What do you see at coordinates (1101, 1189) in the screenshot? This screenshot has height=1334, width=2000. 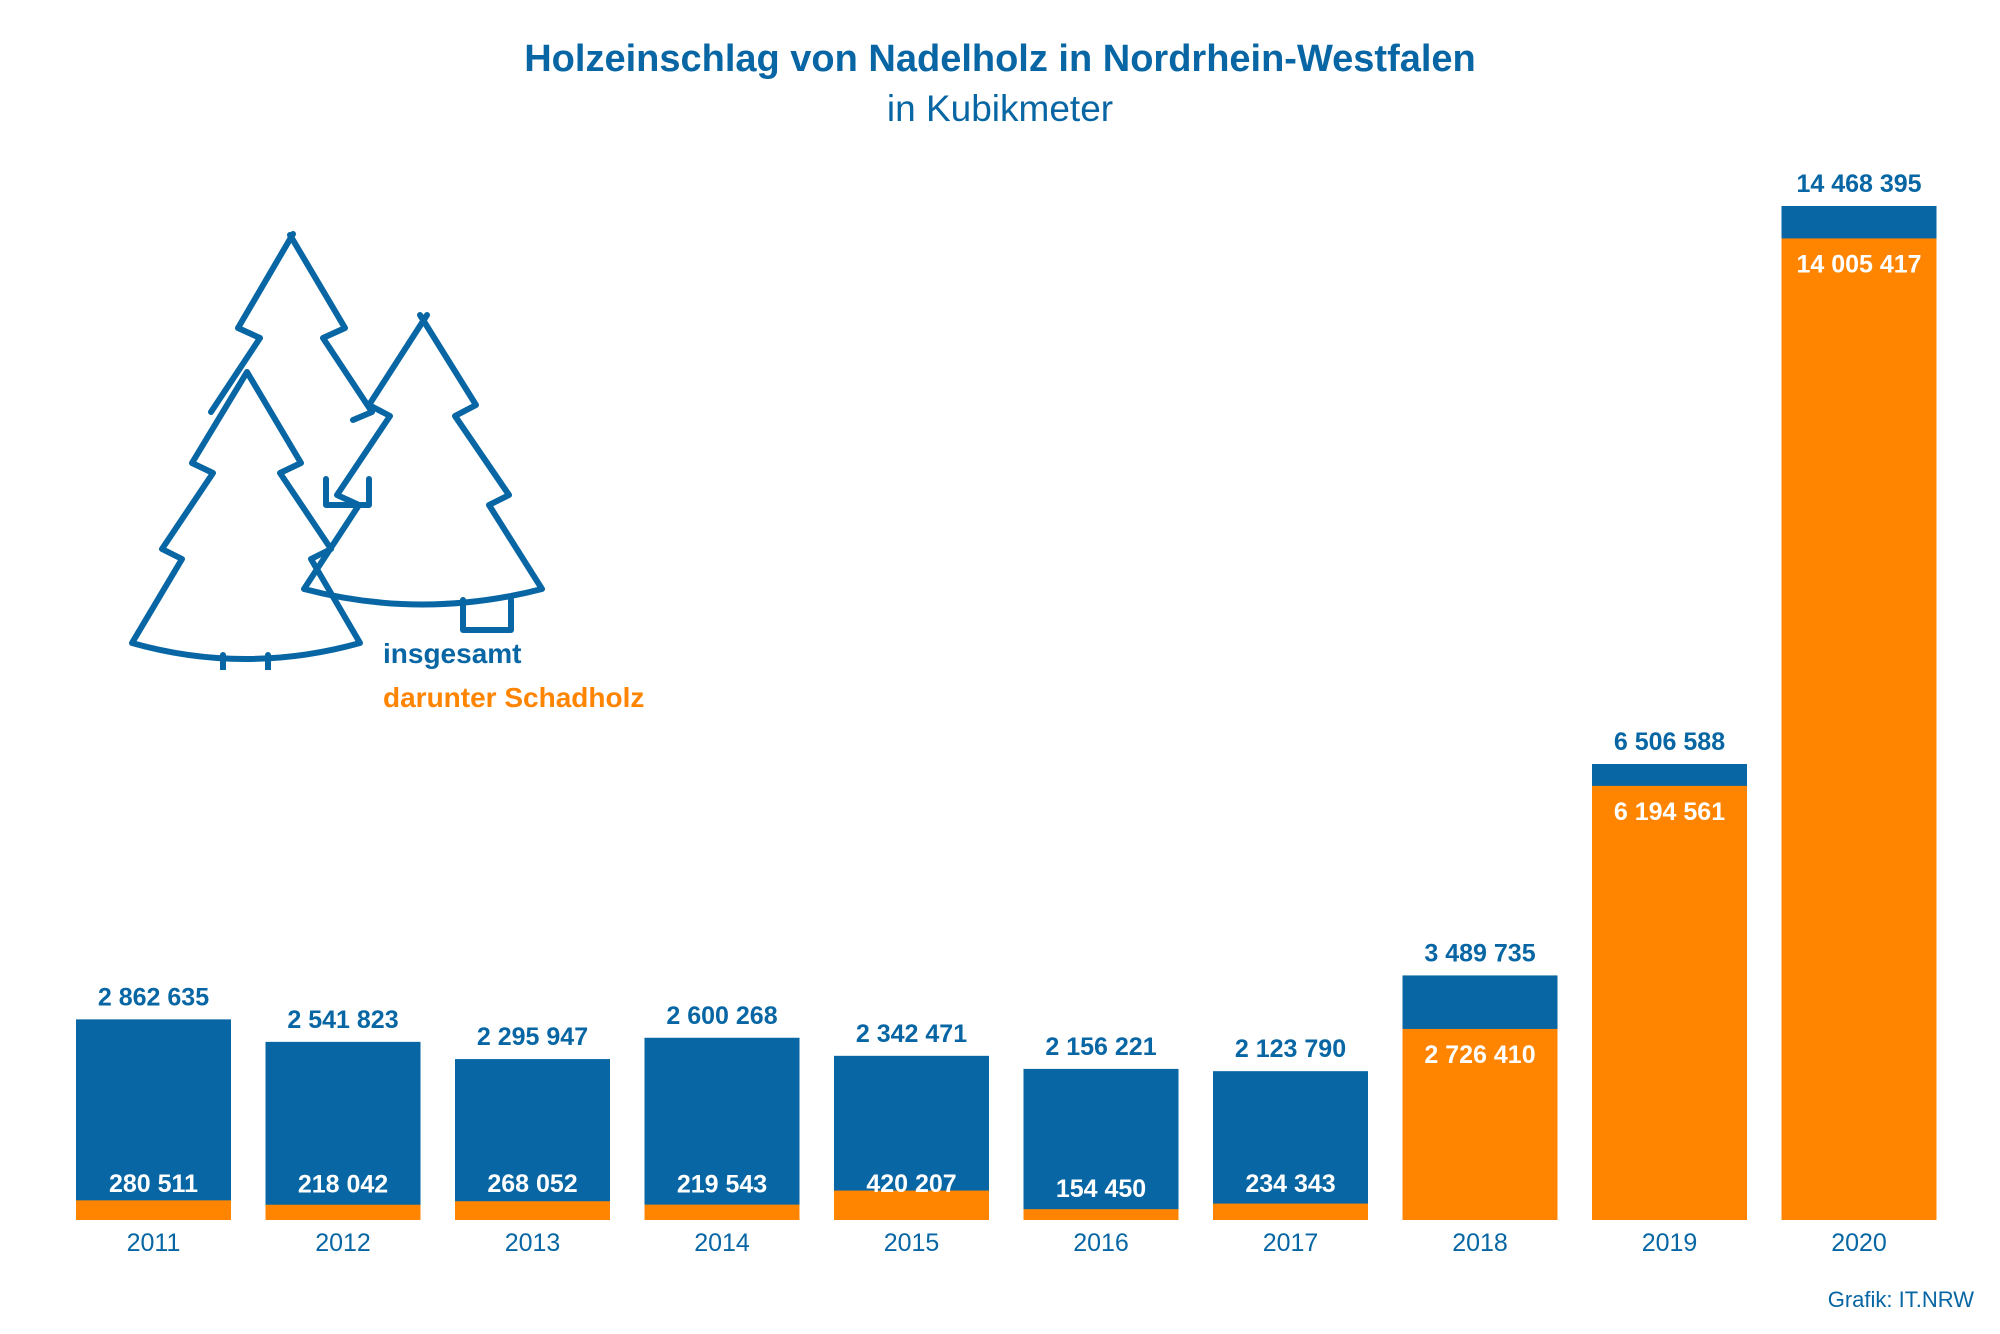 I see `data-label-schadholz: 154 450` at bounding box center [1101, 1189].